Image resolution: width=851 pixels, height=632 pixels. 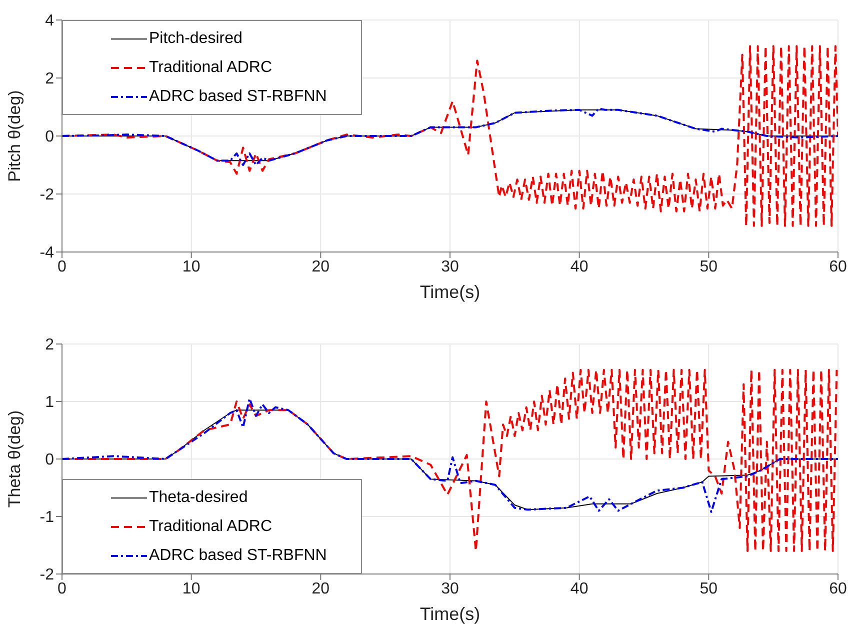 What do you see at coordinates (47, 517) in the screenshot?
I see `y-tick-label: -1` at bounding box center [47, 517].